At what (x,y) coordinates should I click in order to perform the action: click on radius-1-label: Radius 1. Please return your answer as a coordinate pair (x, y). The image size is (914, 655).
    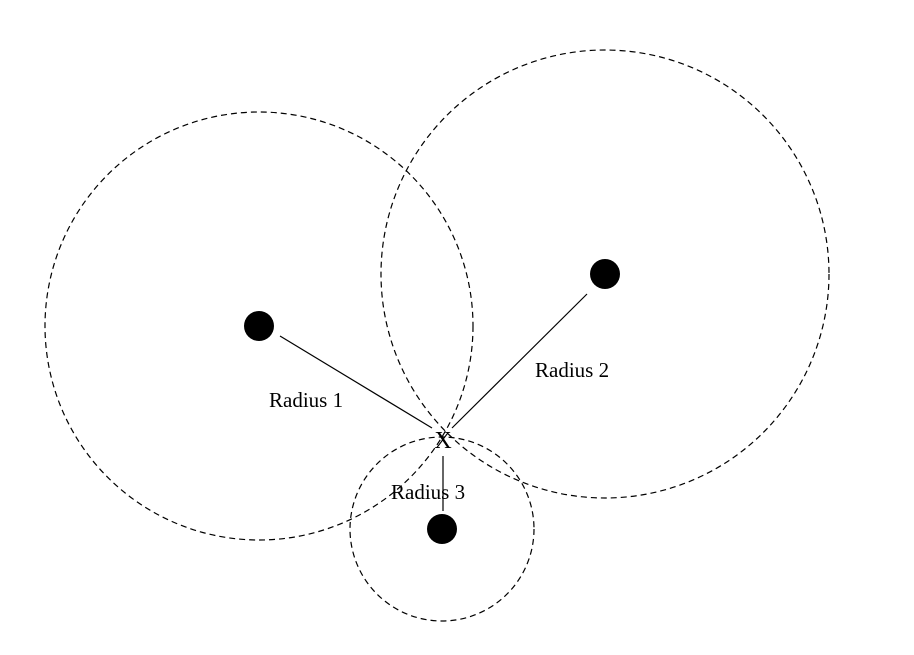
    Looking at the image, I should click on (306, 400).